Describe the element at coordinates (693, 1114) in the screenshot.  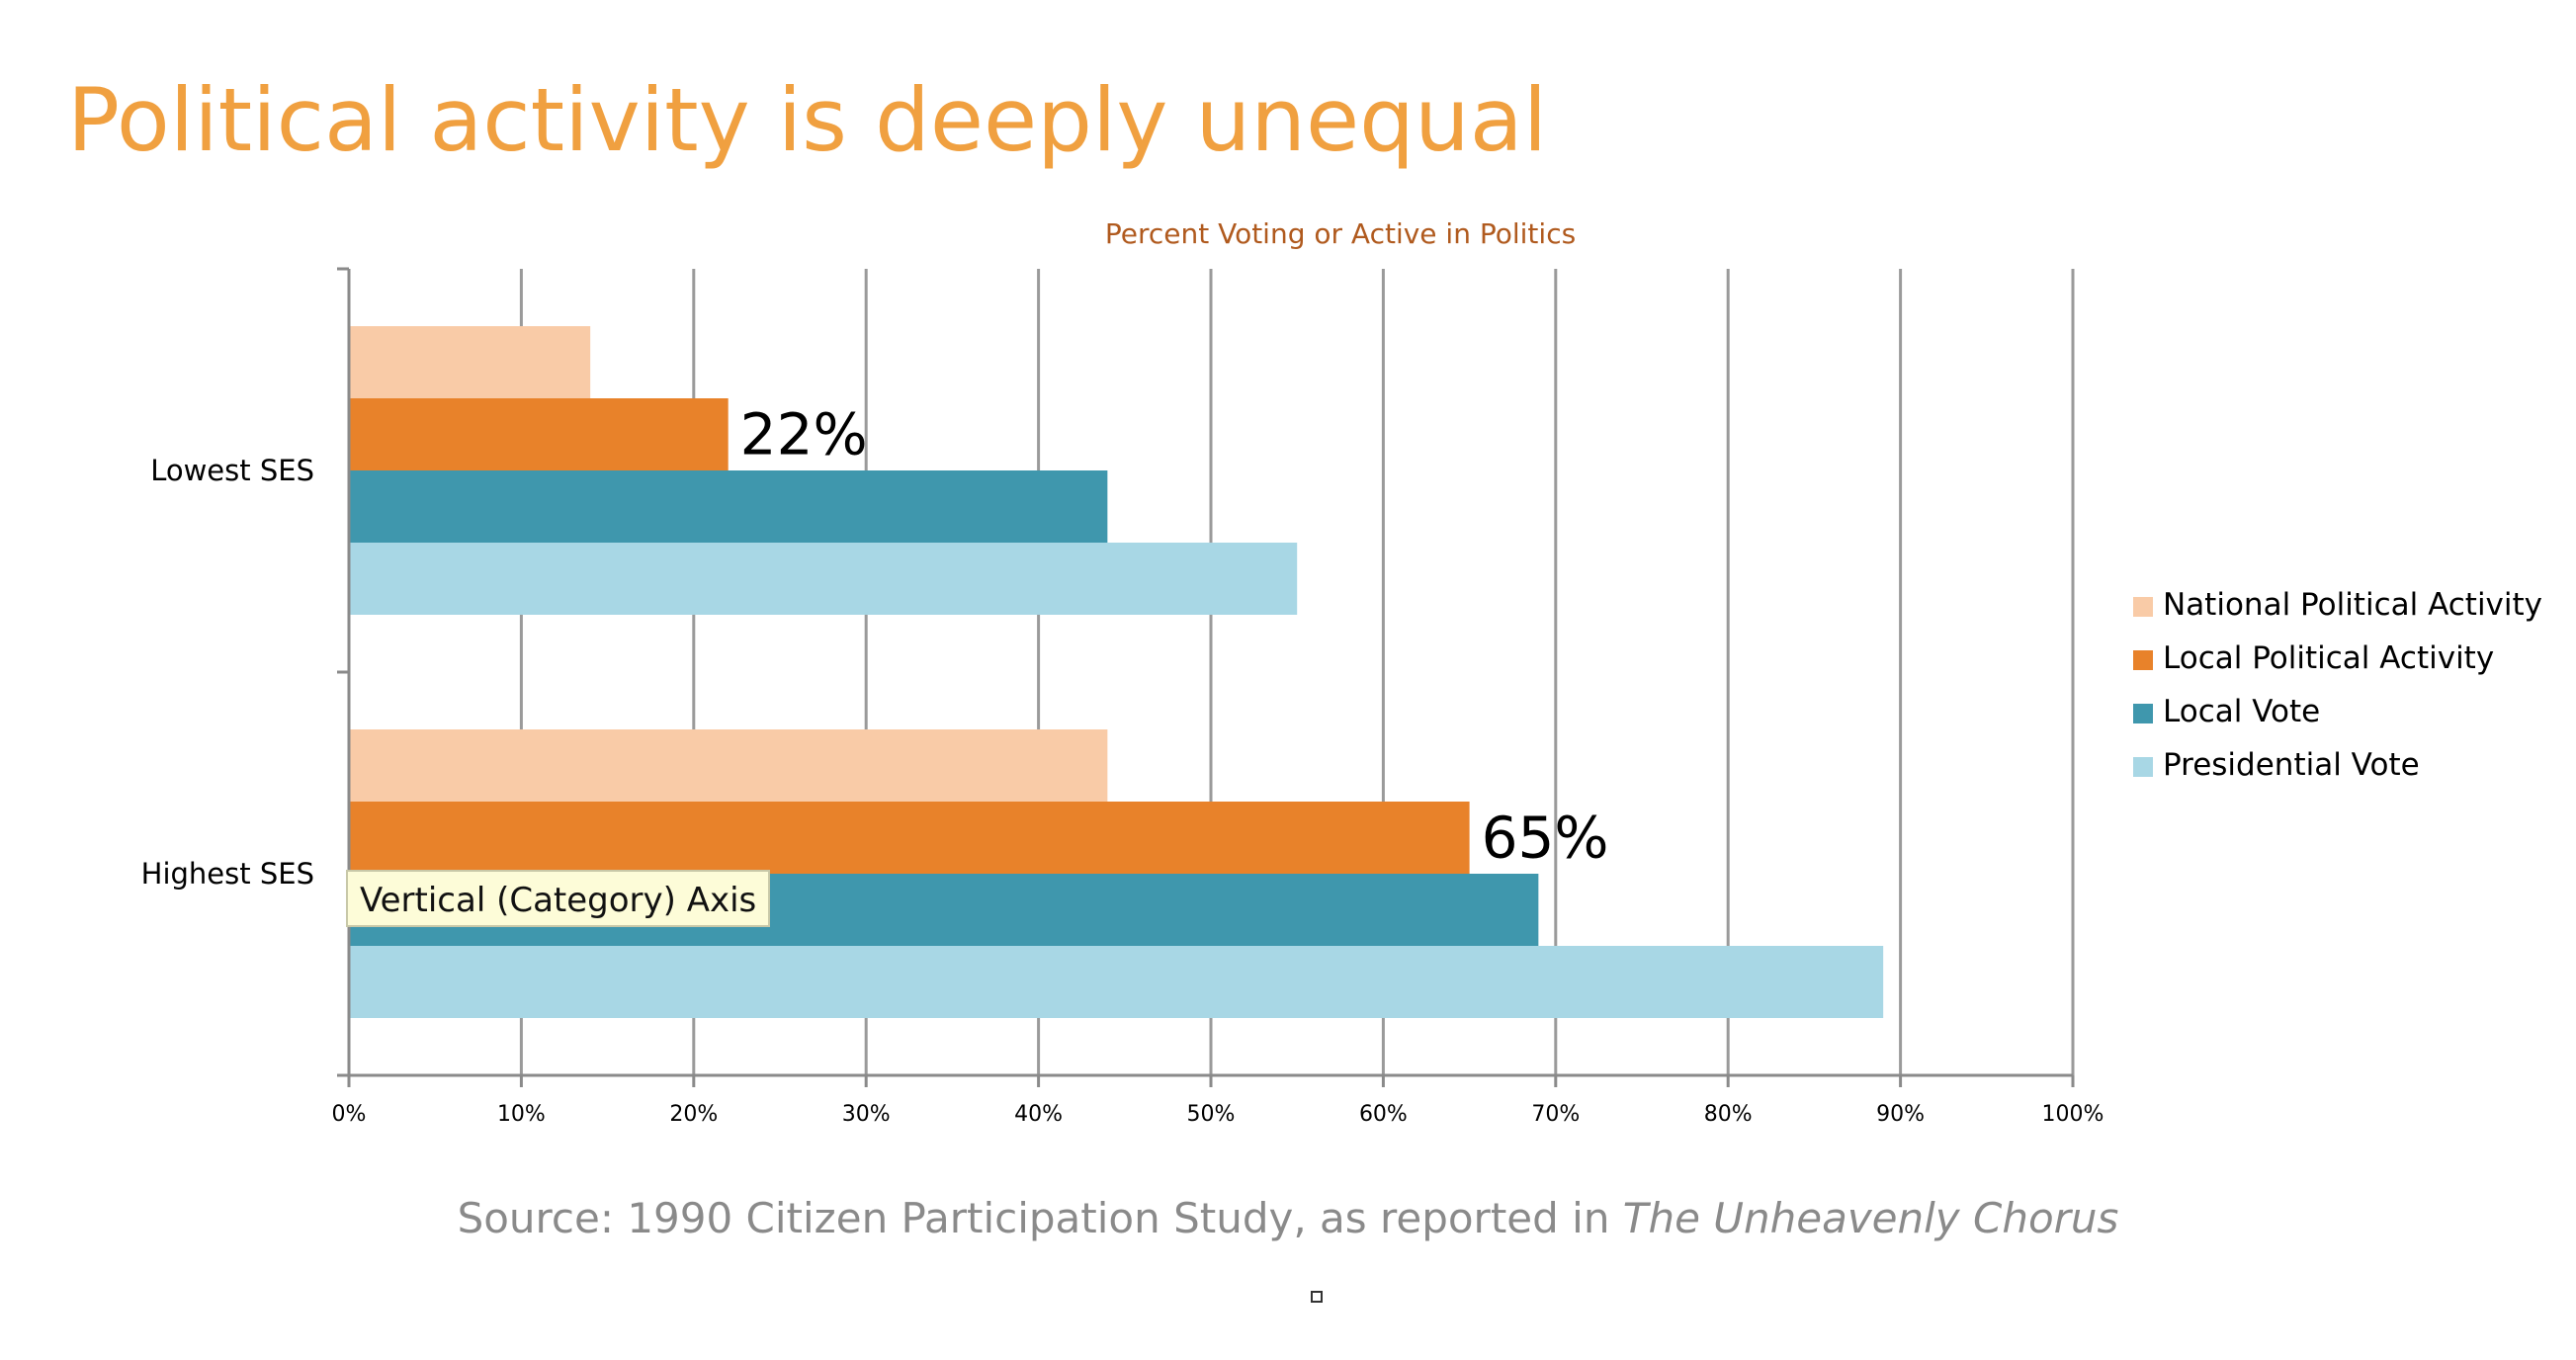
I see `x-tick-label: 20%` at that location.